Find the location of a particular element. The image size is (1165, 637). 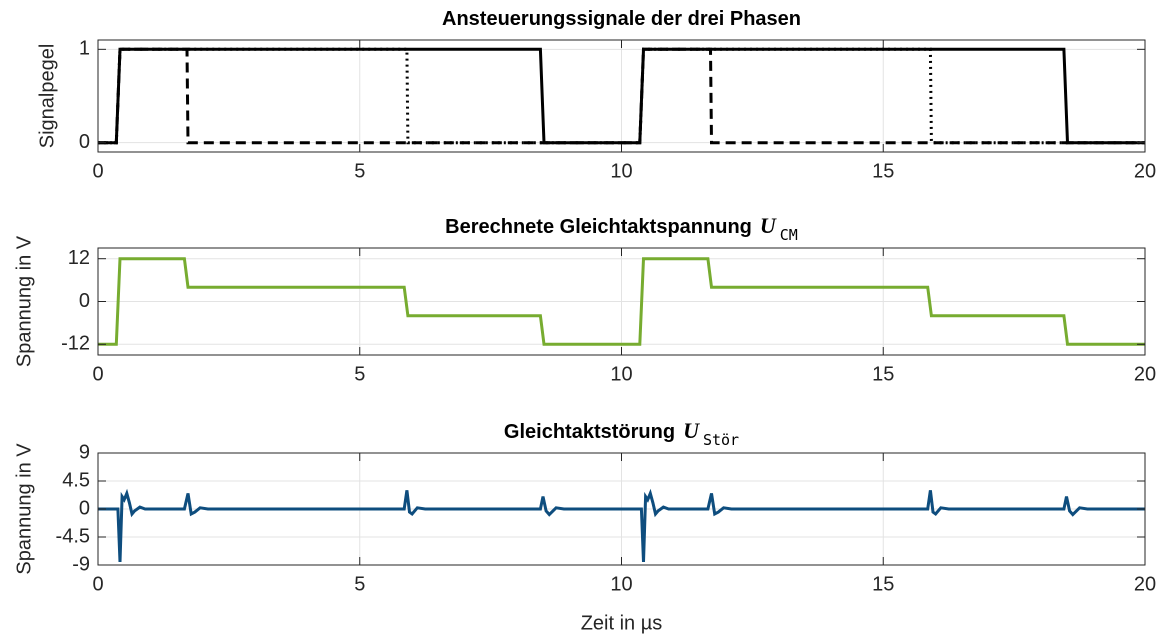

title-text: Ansteuerungssignale der drei Phasen is located at coordinates (621, 19).